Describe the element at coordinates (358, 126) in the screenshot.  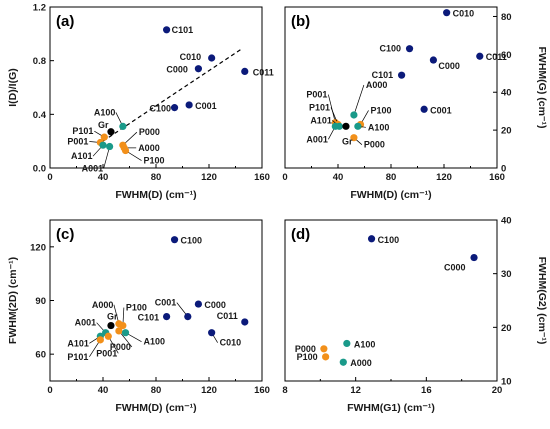
I see `data-point-a100` at that location.